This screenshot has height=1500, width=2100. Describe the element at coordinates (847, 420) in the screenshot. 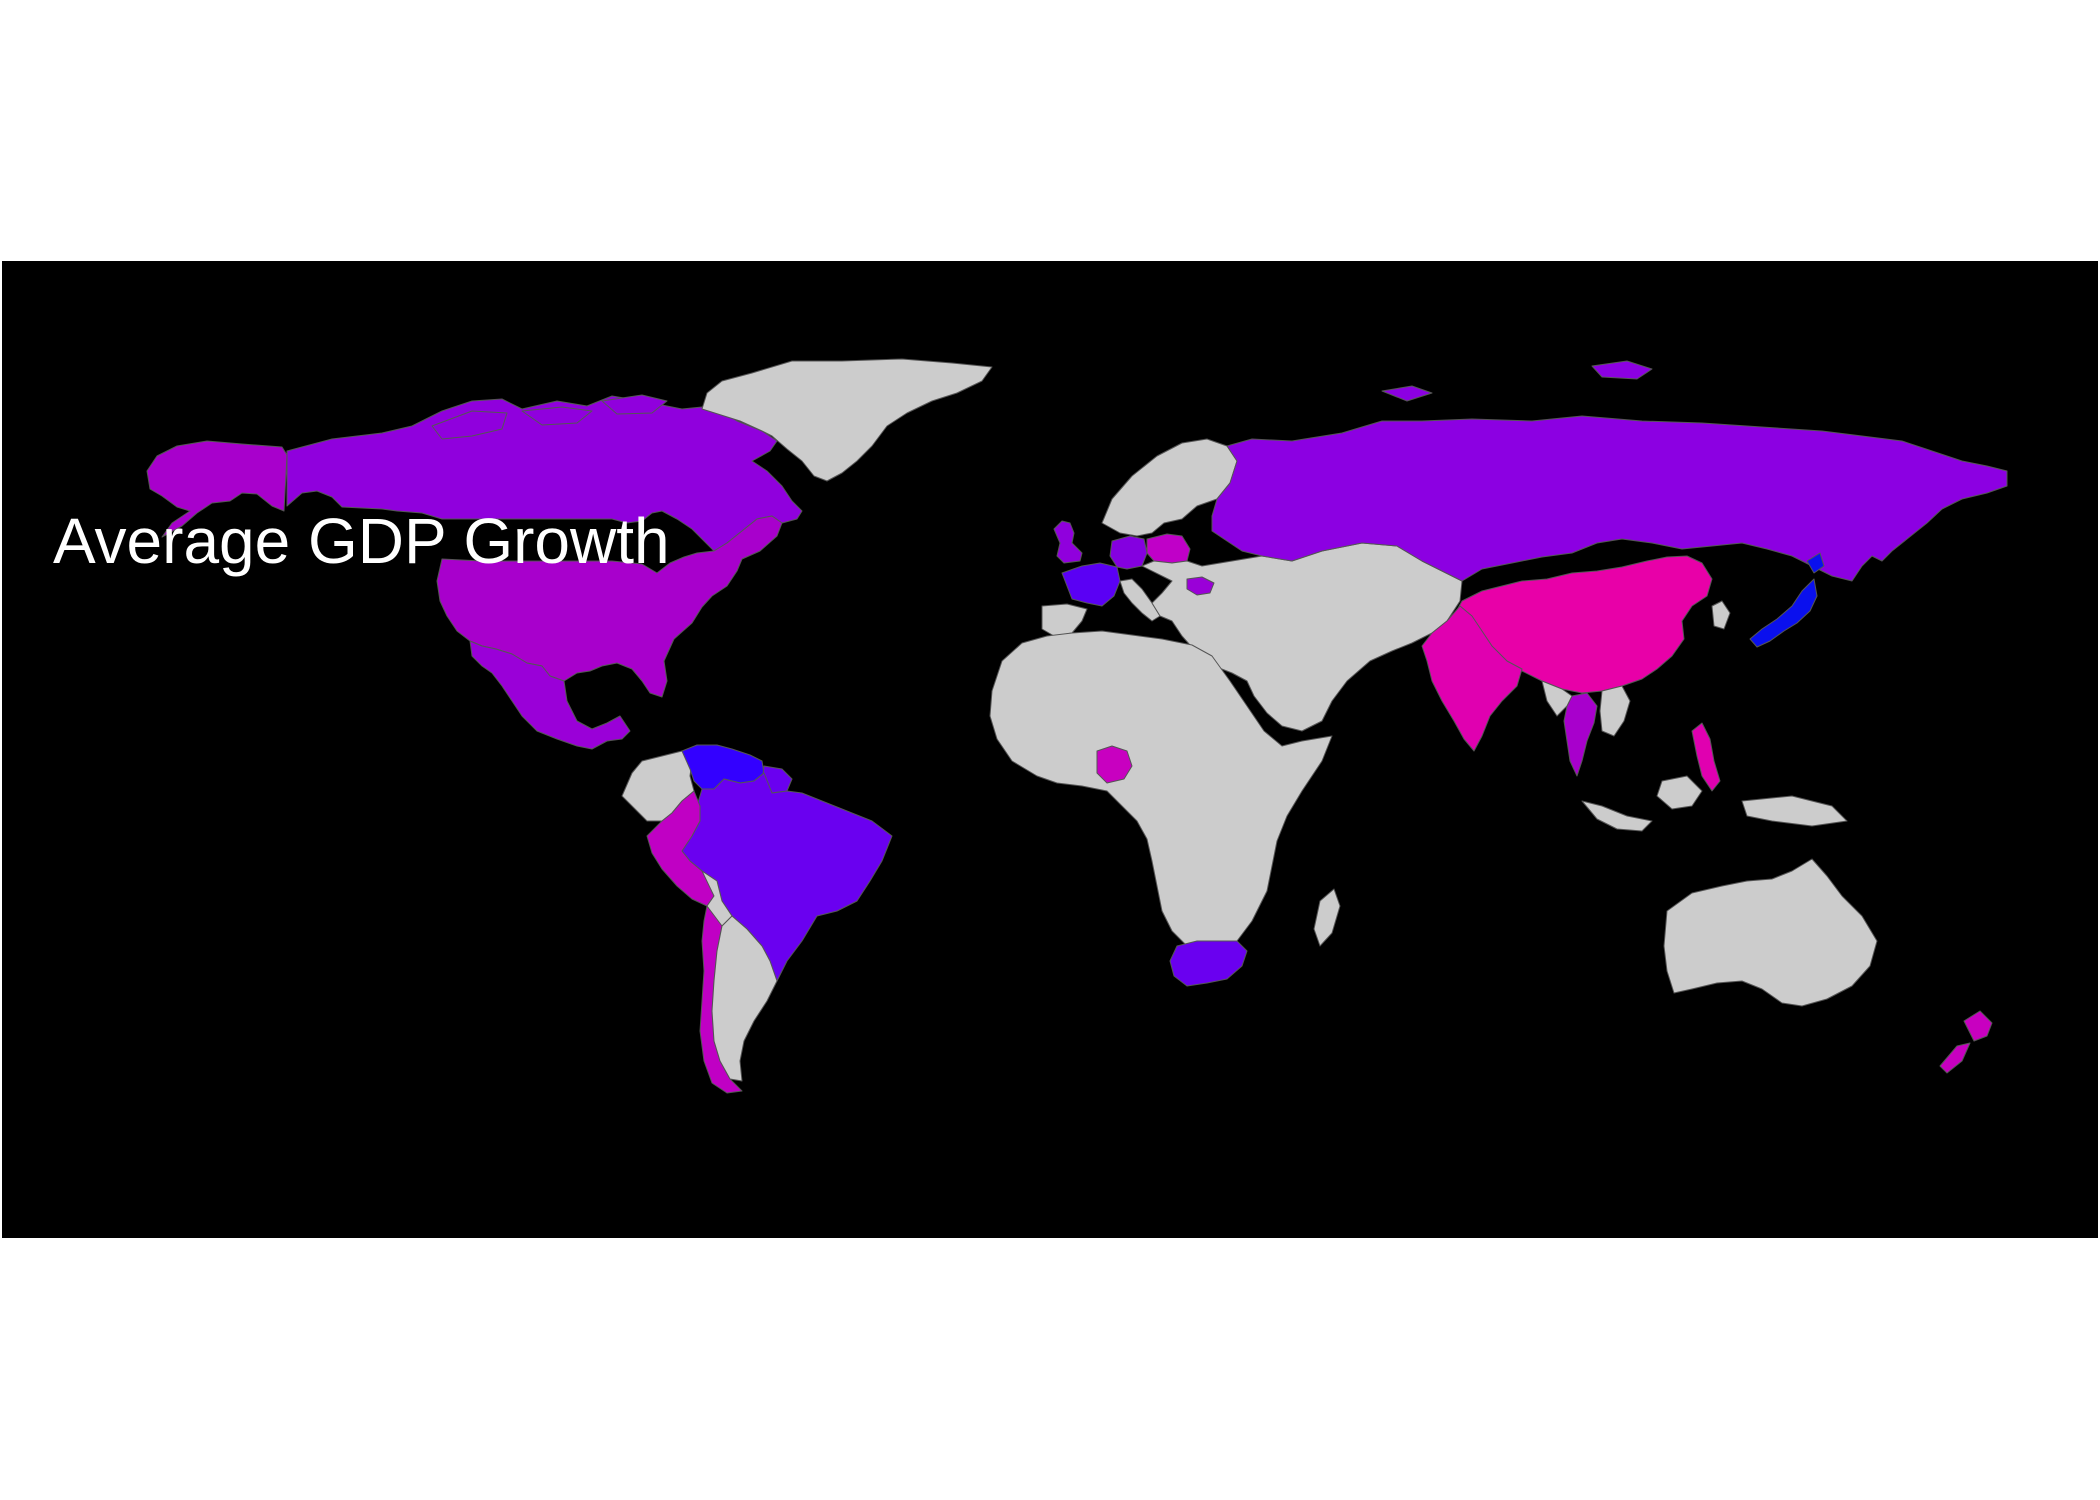

I see `country-greenland` at that location.